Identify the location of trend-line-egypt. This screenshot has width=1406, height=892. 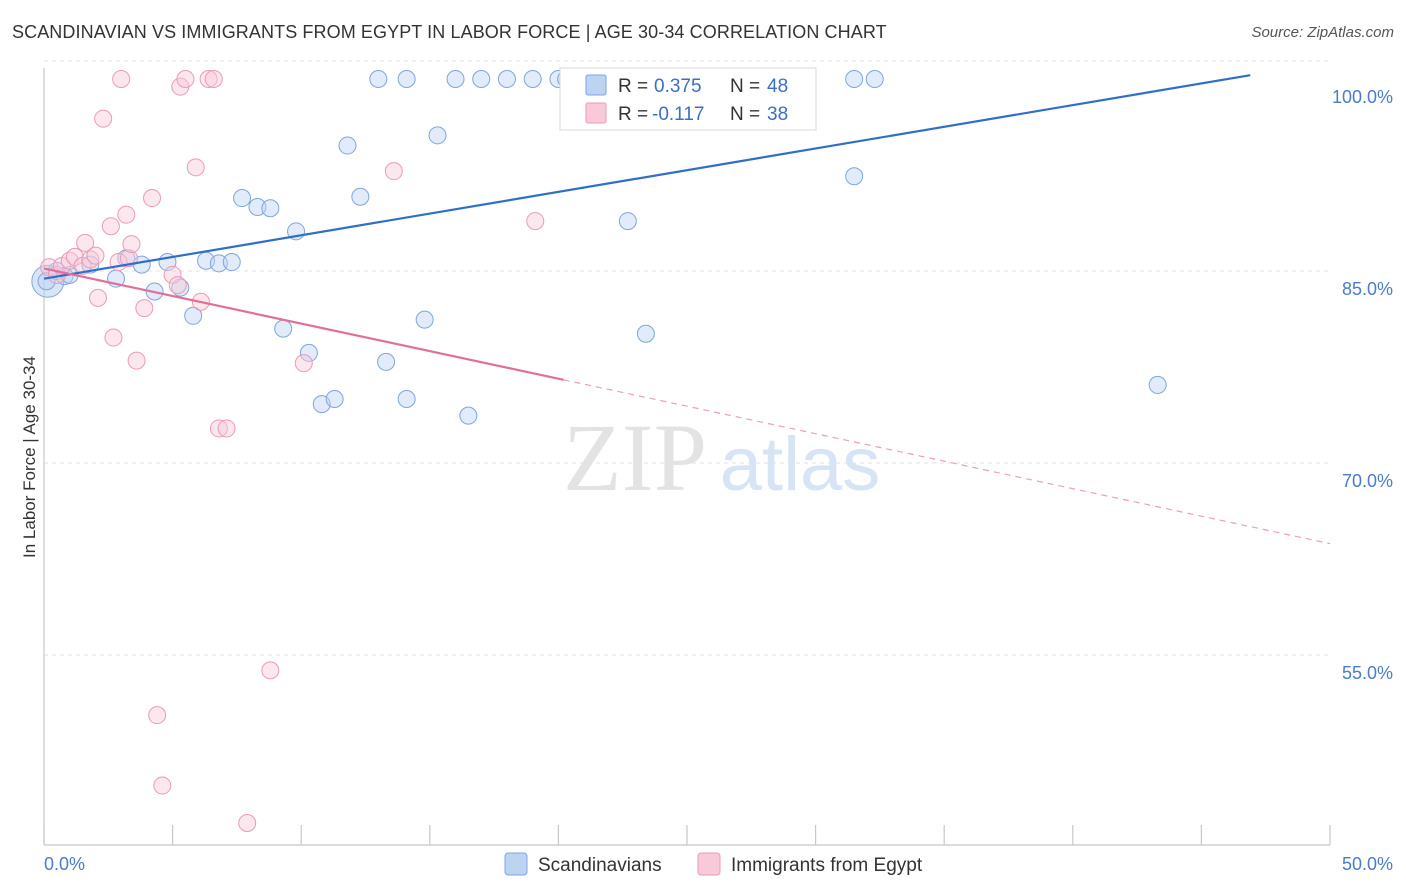
(303, 324).